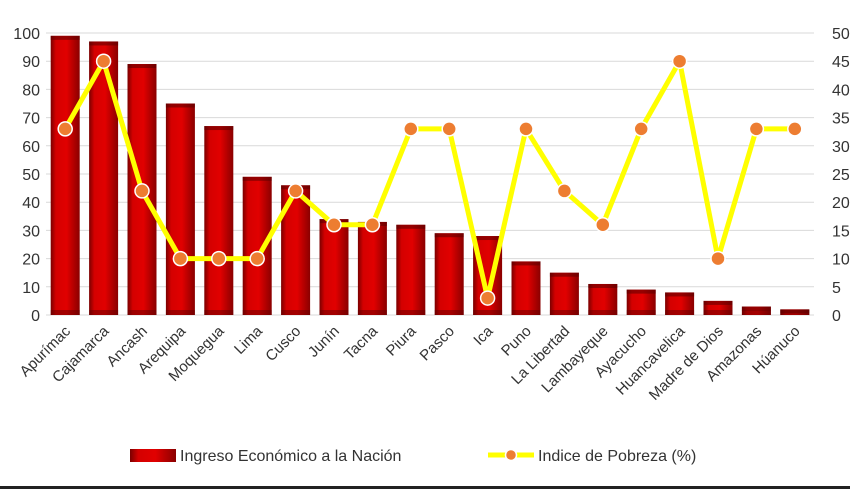  What do you see at coordinates (361, 342) in the screenshot?
I see `category-label: Tacna` at bounding box center [361, 342].